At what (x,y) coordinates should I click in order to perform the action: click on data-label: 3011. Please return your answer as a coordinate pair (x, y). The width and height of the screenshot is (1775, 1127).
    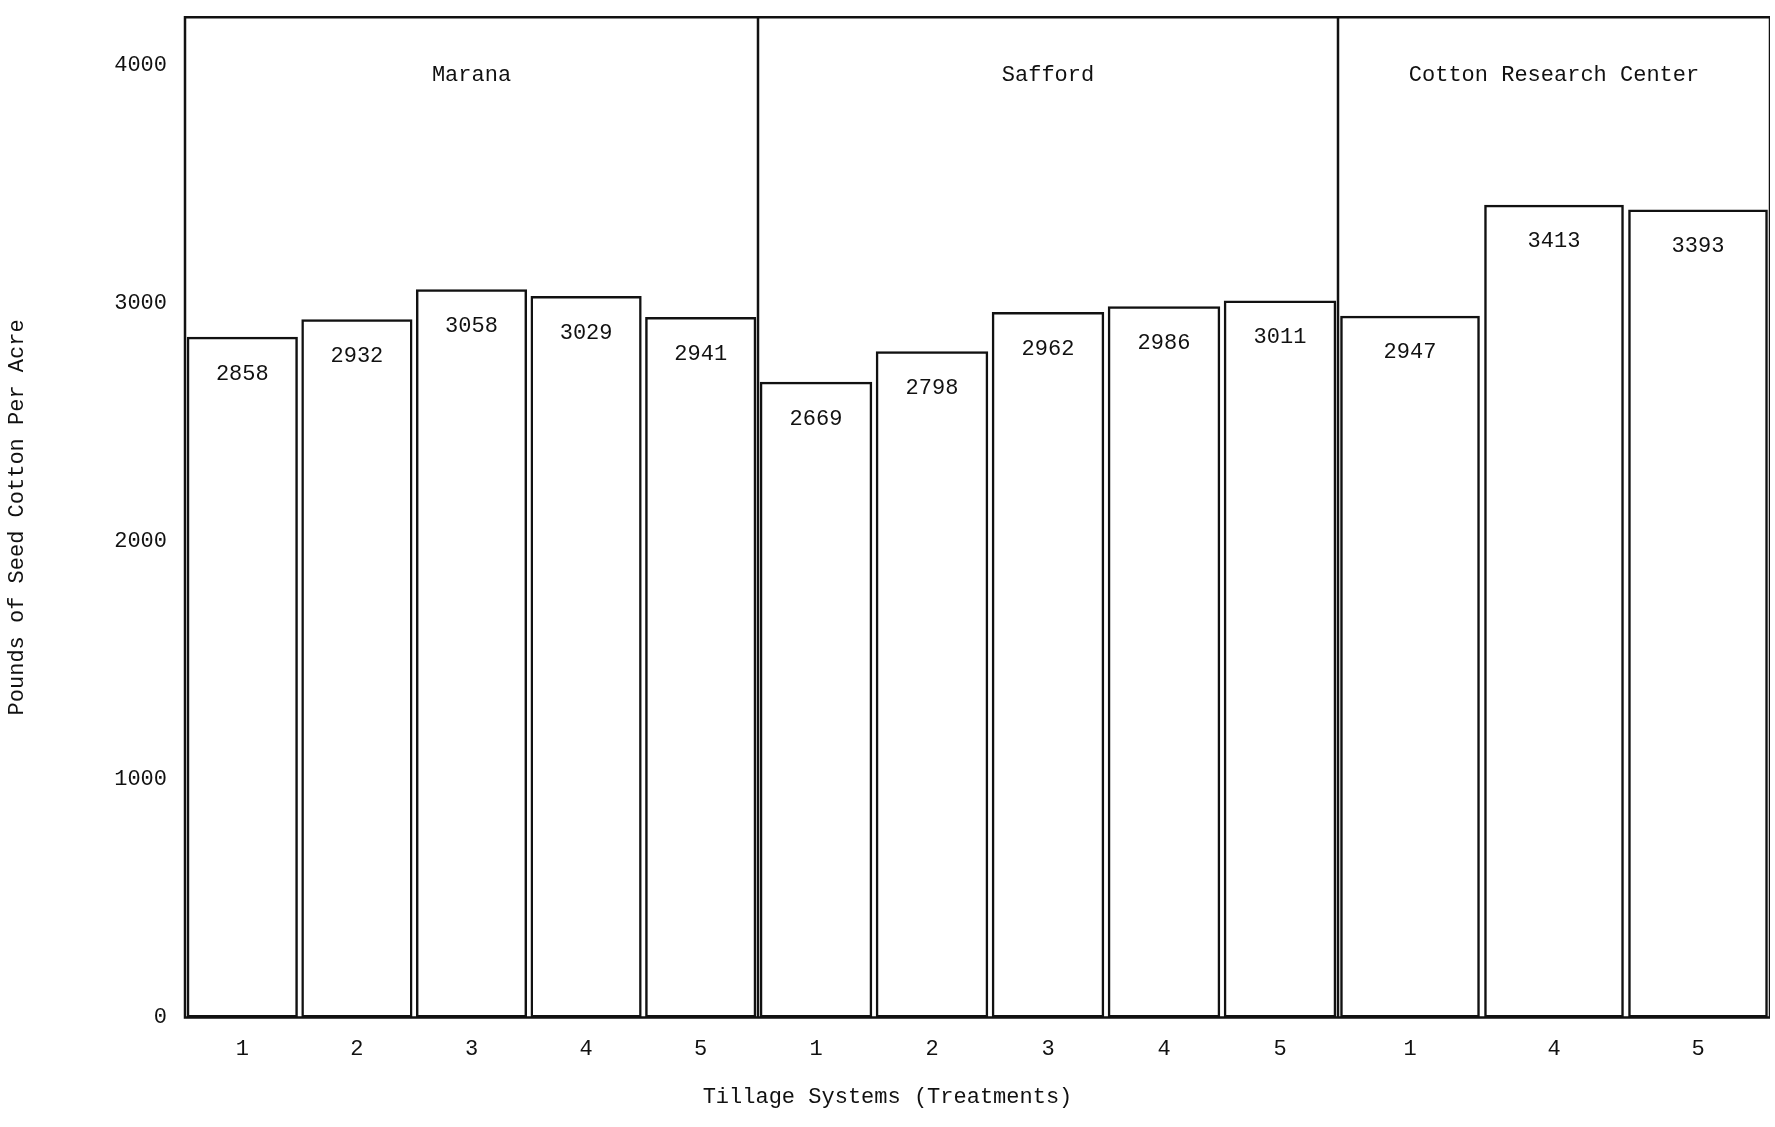
    Looking at the image, I should click on (1280, 338).